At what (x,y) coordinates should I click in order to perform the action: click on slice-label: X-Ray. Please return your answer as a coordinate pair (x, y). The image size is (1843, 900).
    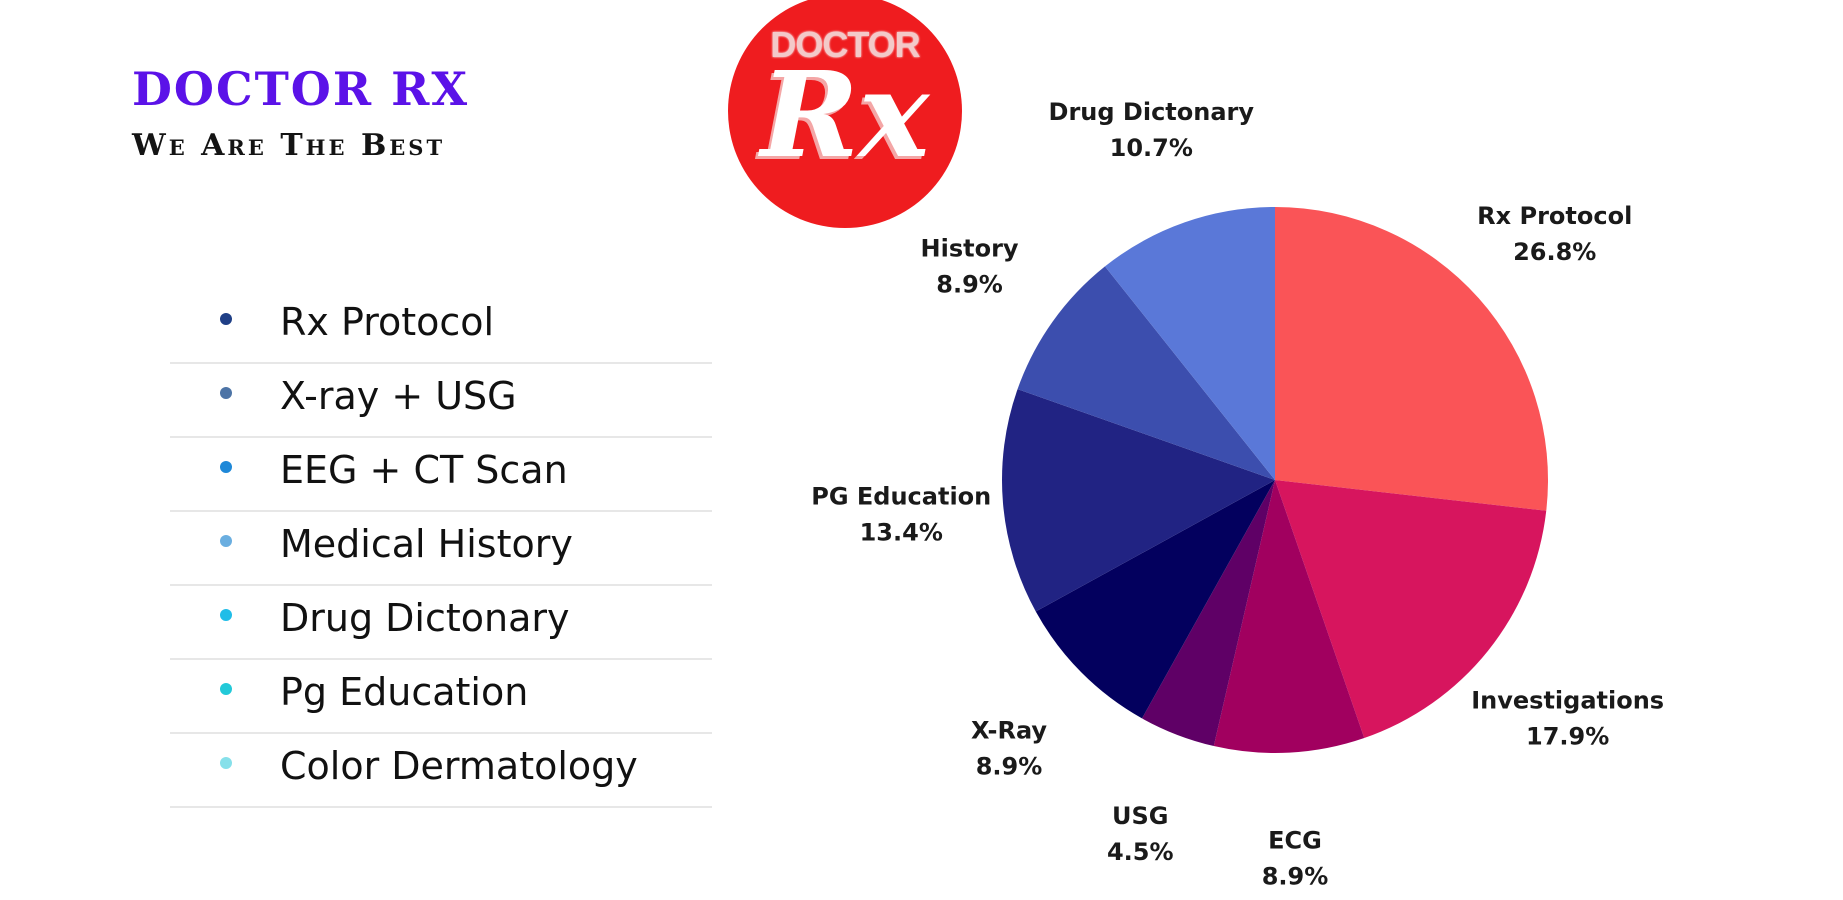
    Looking at the image, I should click on (1009, 730).